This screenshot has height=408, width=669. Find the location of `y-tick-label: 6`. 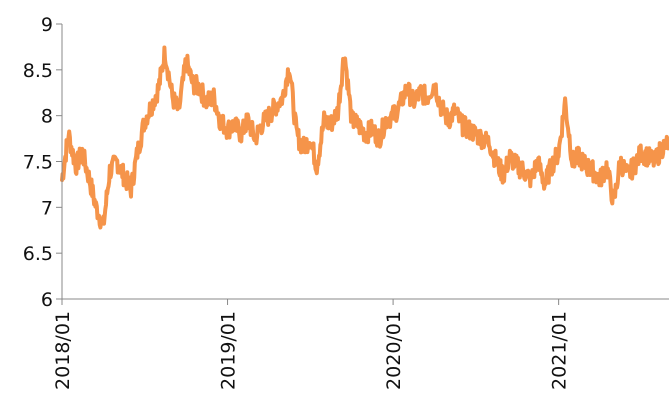

y-tick-label: 6 is located at coordinates (47, 300).